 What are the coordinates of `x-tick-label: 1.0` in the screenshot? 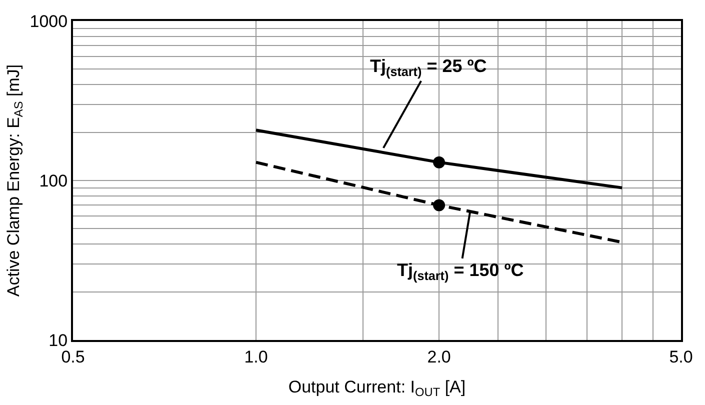 It's located at (256, 356).